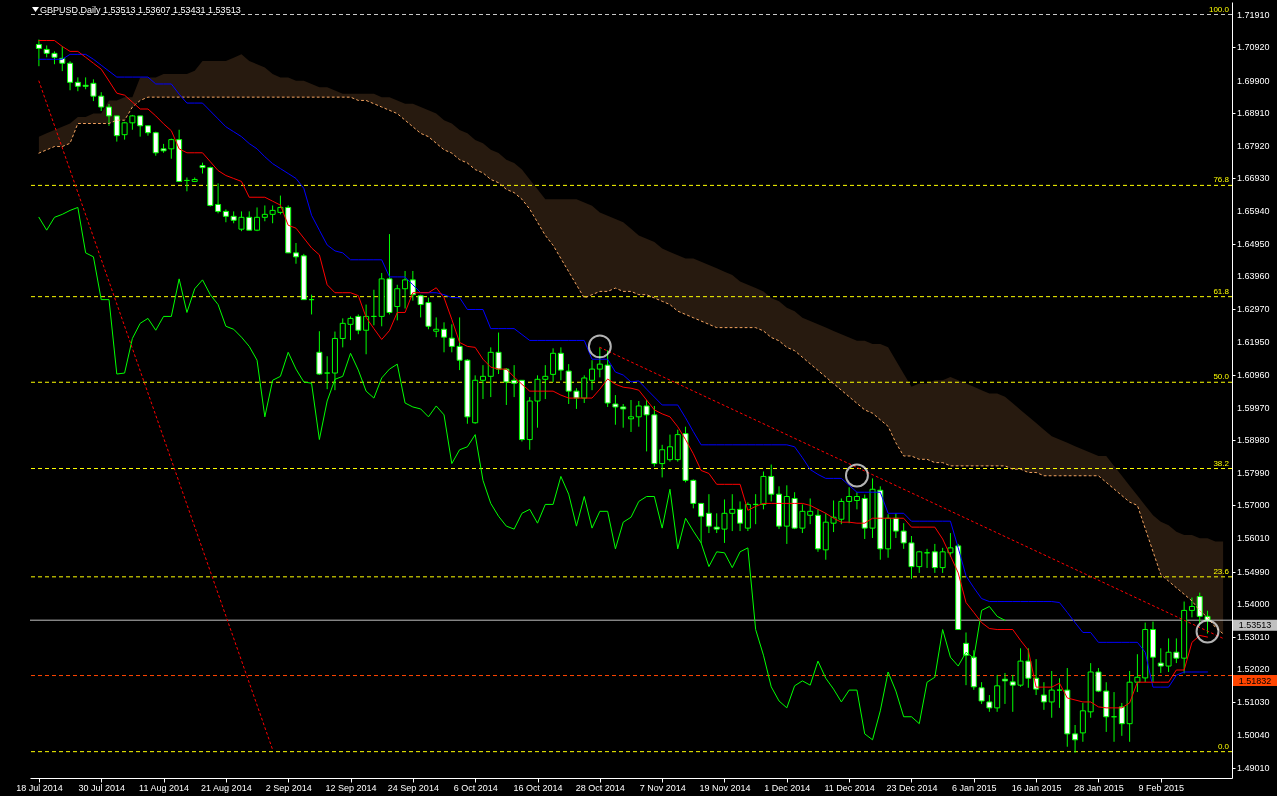 Image resolution: width=1277 pixels, height=796 pixels. What do you see at coordinates (1253, 375) in the screenshot?
I see `y-tick-label: 1.60960` at bounding box center [1253, 375].